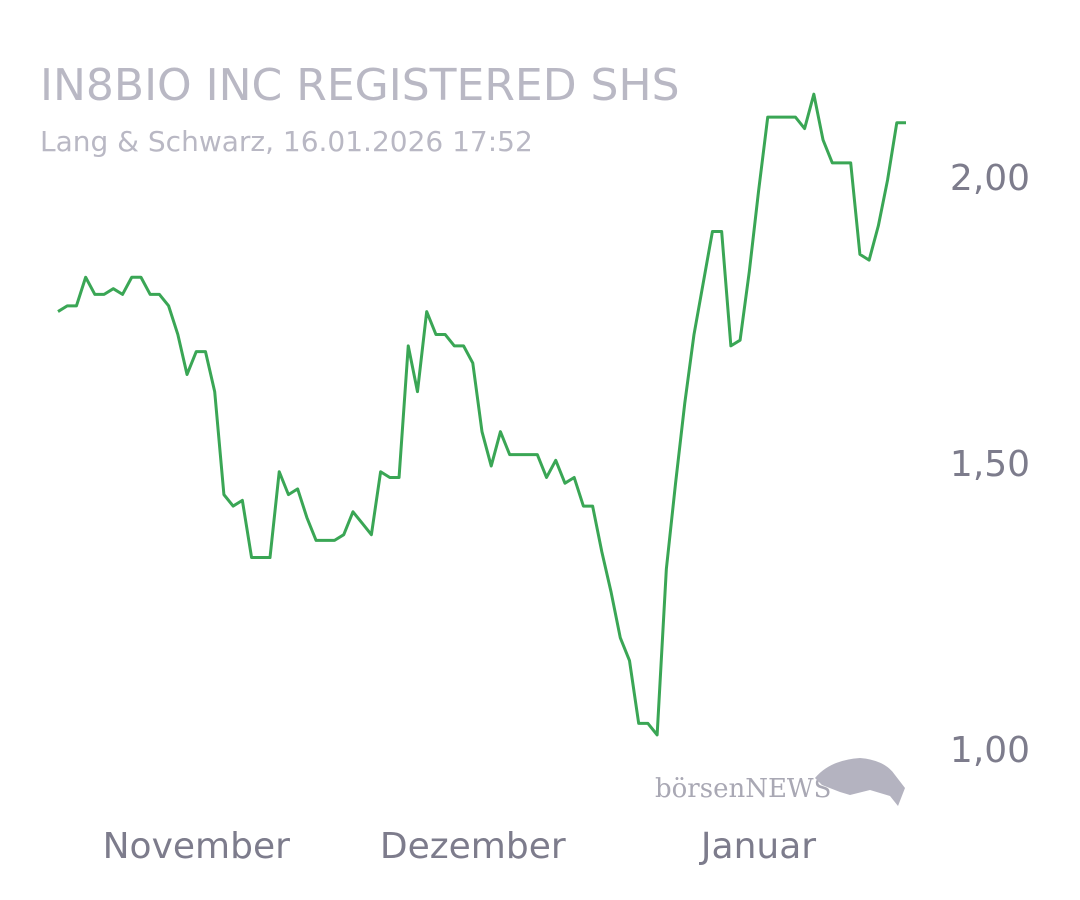 This screenshot has height=900, width=1080. I want to click on x-tick-label: Januar, so click(757, 846).